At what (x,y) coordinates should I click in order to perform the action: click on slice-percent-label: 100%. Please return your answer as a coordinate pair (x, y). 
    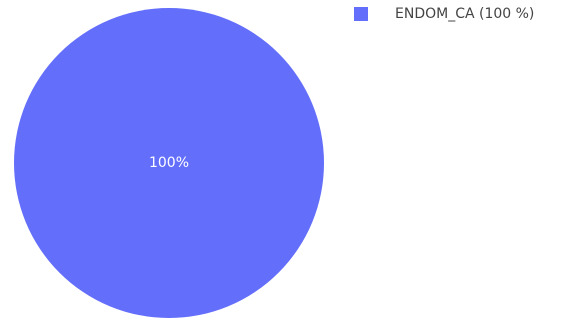
    Looking at the image, I should click on (169, 163).